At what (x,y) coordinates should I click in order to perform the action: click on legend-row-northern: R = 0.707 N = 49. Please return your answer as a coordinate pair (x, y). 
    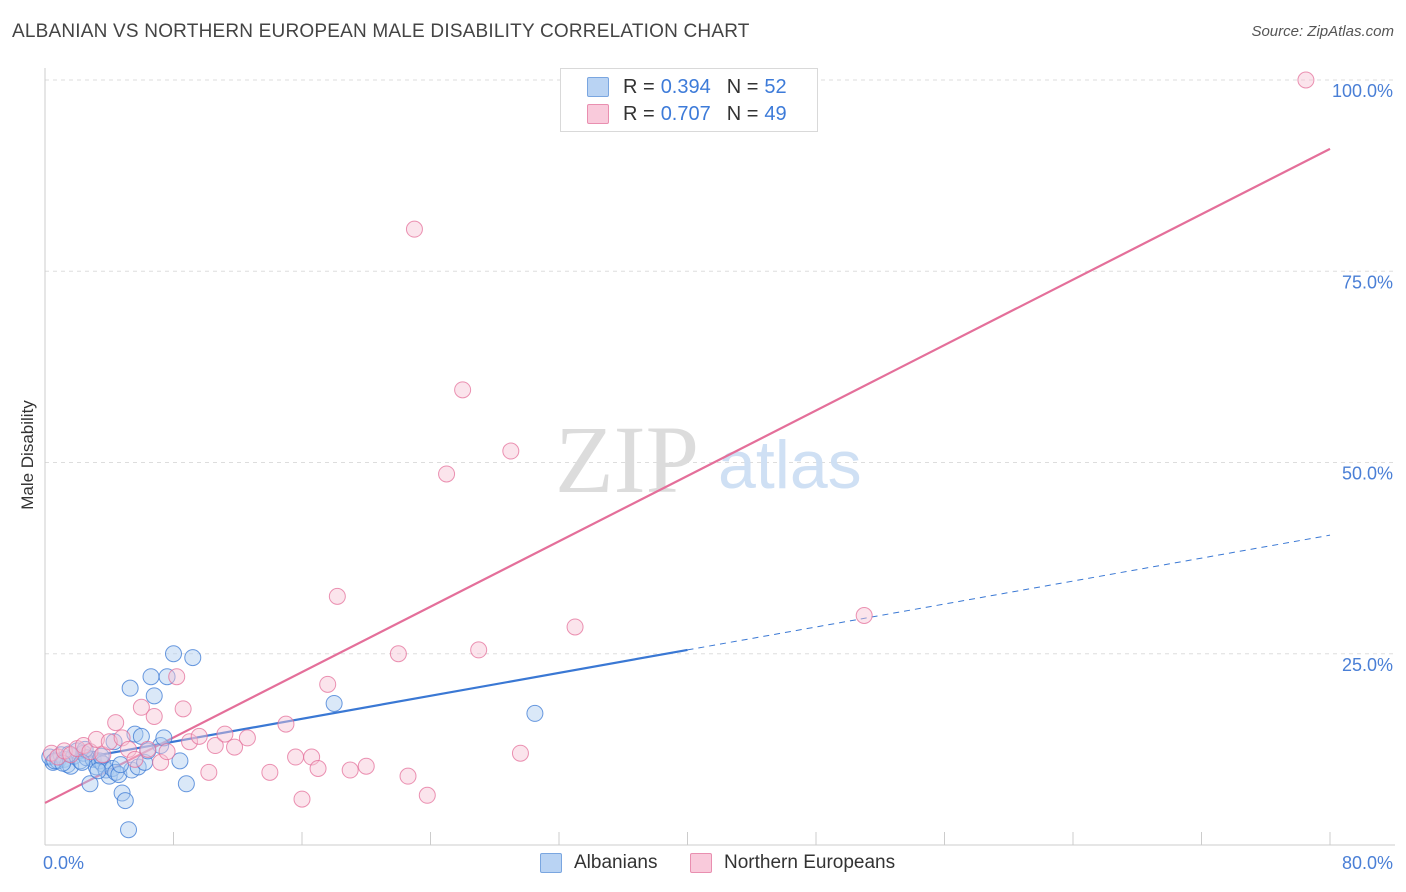
    Looking at the image, I should click on (687, 114).